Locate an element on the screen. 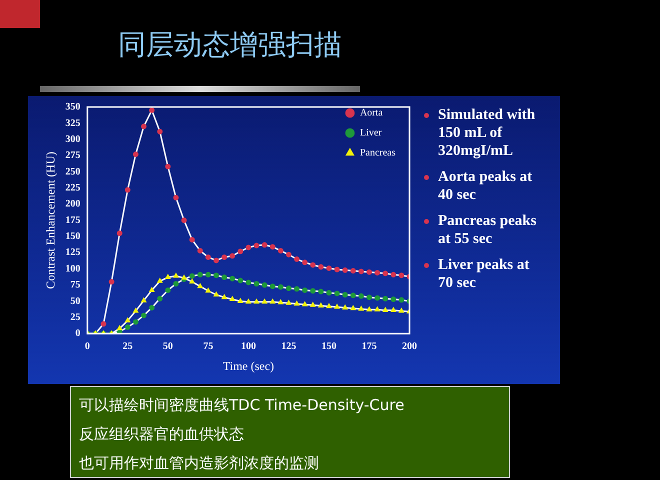  x-tick-label: 125 is located at coordinates (288, 346).